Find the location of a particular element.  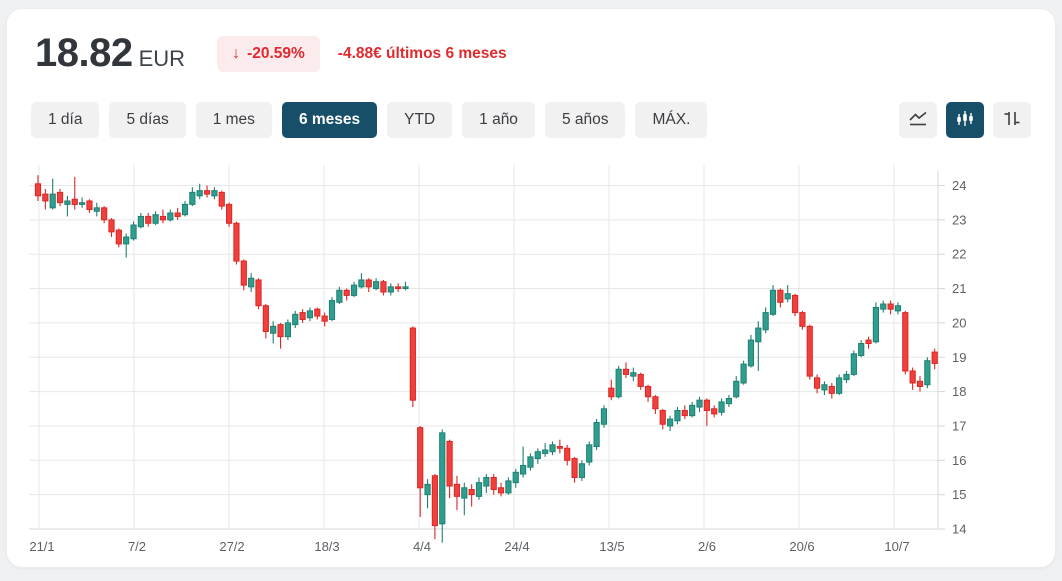

y-axis-label: 19 is located at coordinates (959, 357).